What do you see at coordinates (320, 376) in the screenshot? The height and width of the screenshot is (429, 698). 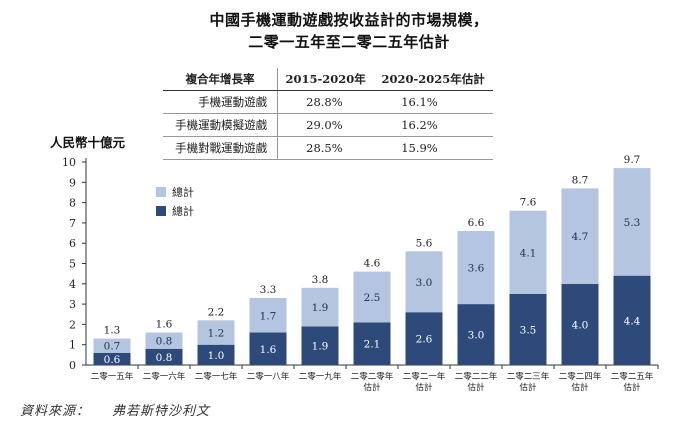 I see `x-tick-label: 二零一九年` at bounding box center [320, 376].